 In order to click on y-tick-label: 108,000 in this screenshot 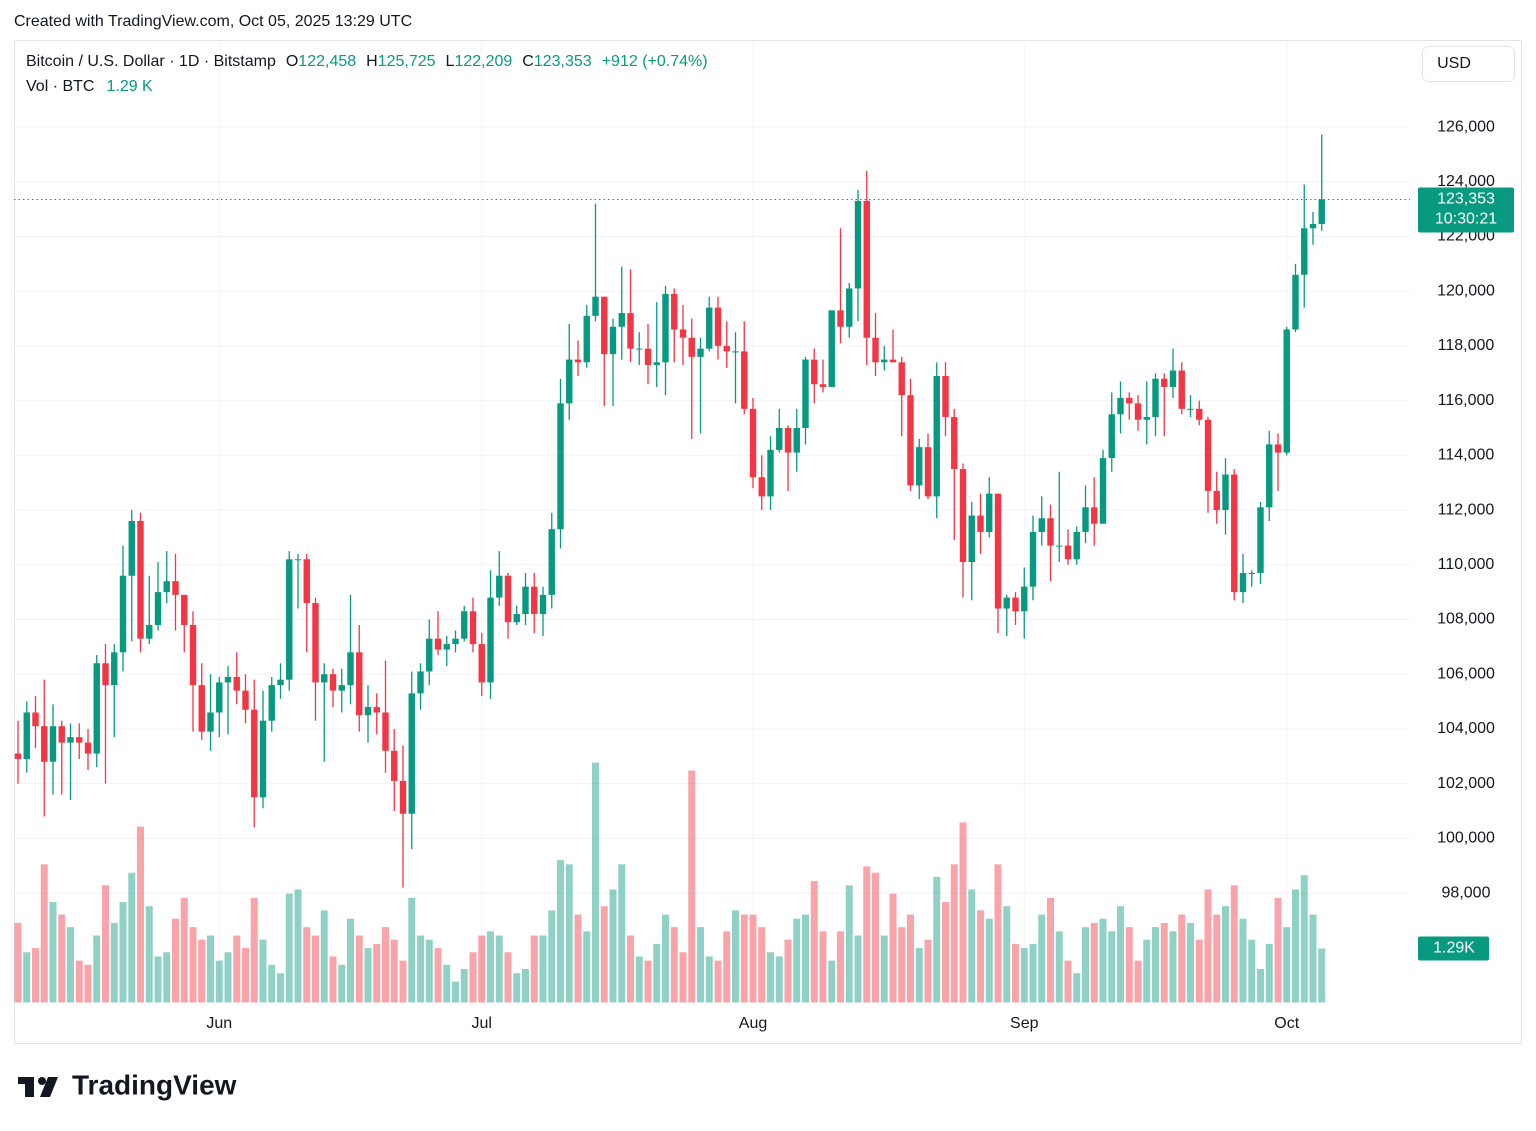, I will do `click(1466, 619)`.